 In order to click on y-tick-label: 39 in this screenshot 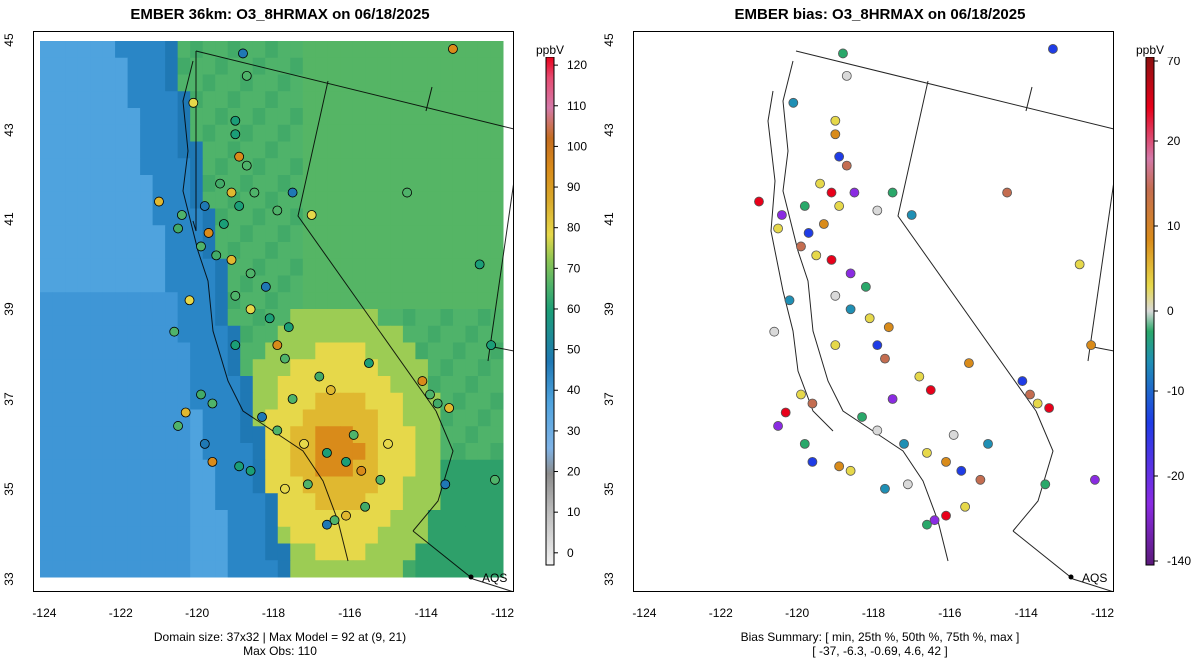, I will do `click(609, 309)`.